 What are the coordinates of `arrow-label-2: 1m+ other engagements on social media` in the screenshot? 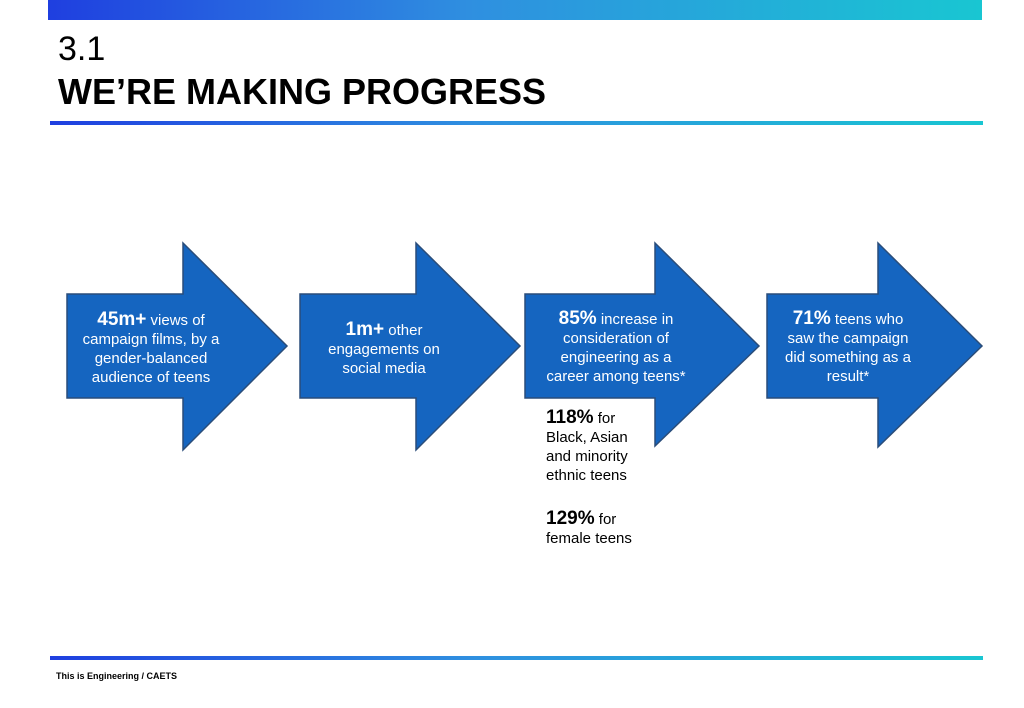 It's located at (384, 349).